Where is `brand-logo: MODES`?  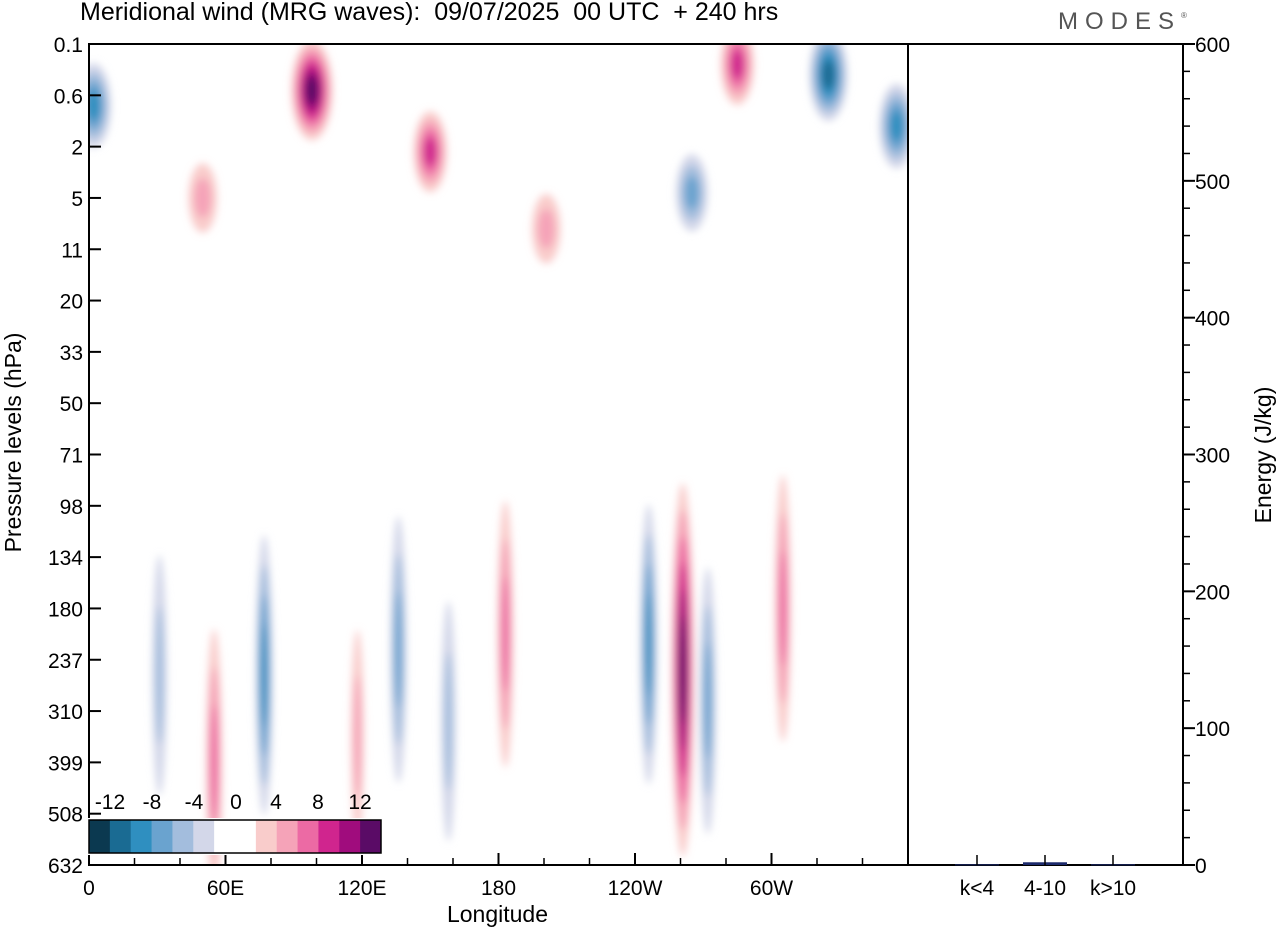 brand-logo: MODES is located at coordinates (1120, 21).